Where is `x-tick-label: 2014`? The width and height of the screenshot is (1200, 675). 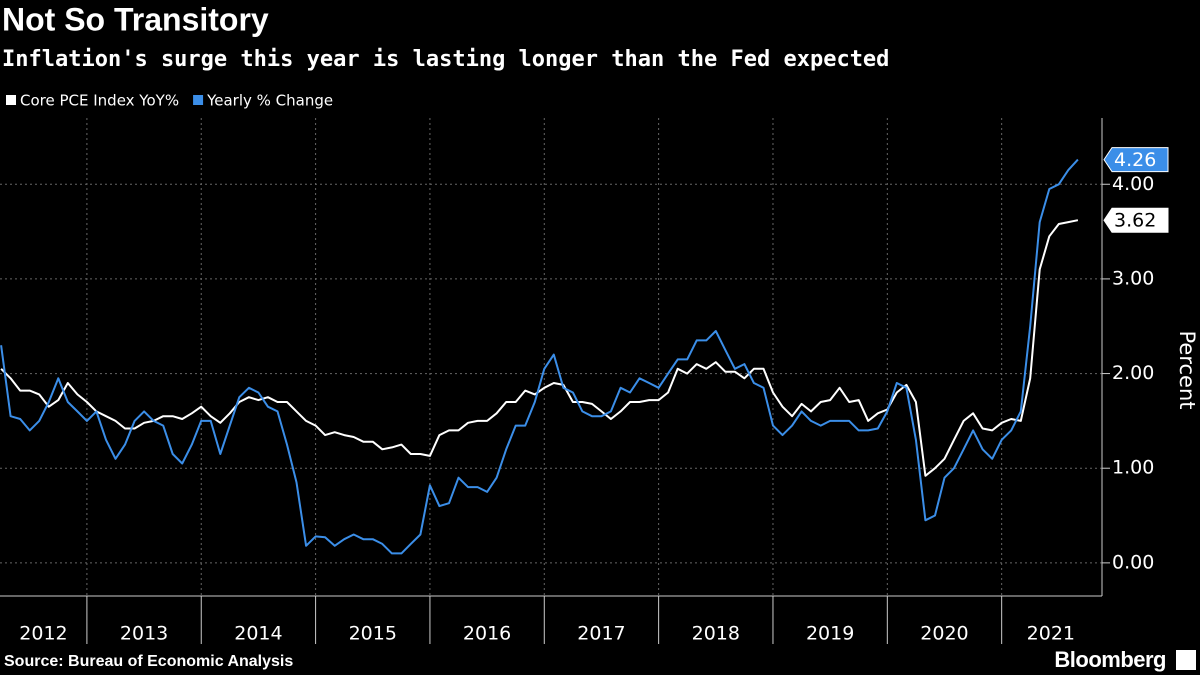 x-tick-label: 2014 is located at coordinates (258, 634).